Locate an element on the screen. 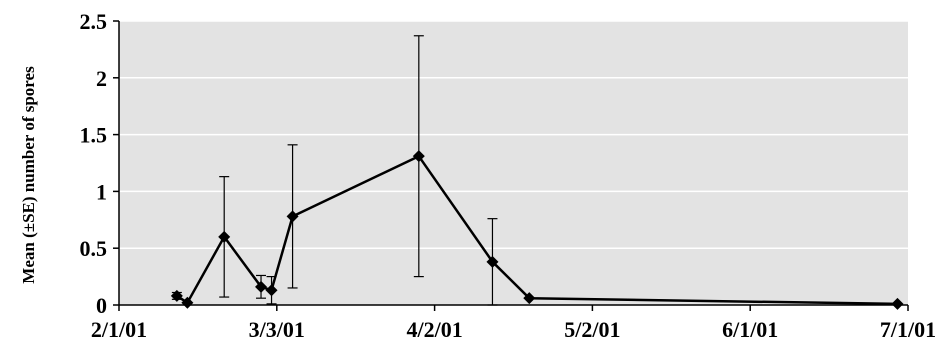 The image size is (939, 354). x-tick-label: 2/1/01 is located at coordinates (119, 329).